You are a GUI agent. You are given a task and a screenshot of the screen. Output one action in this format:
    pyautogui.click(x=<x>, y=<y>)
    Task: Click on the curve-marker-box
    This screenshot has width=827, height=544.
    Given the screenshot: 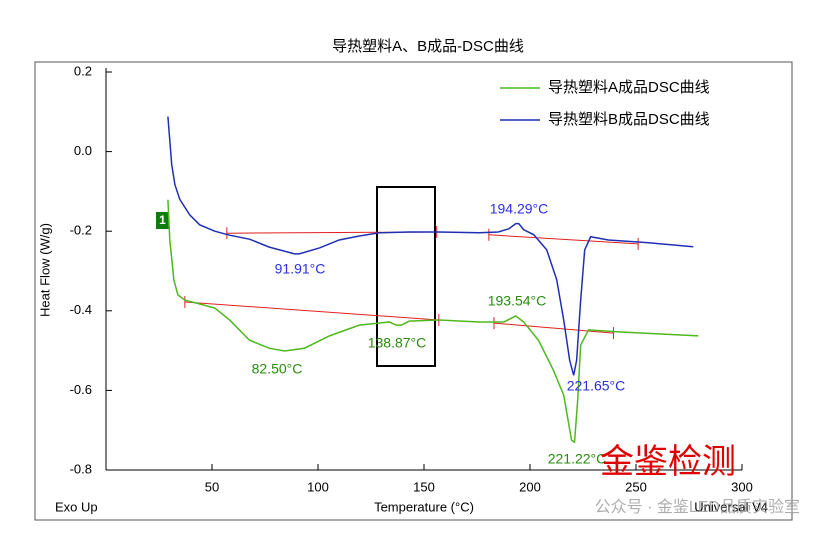 What is the action you would take?
    pyautogui.click(x=162, y=220)
    